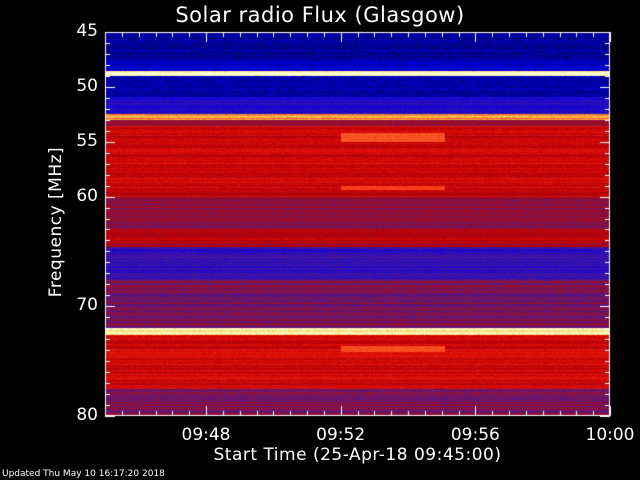  Describe the element at coordinates (87, 415) in the screenshot. I see `y-tick-label: 80` at that location.